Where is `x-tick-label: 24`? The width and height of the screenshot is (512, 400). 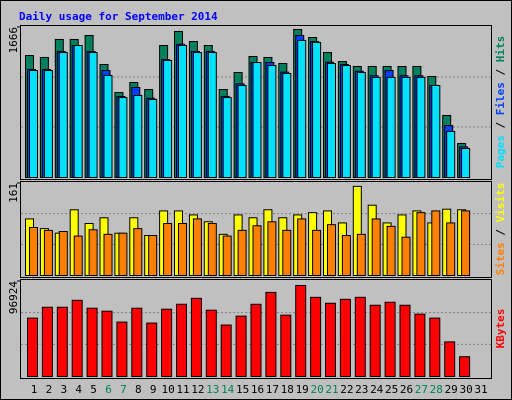 x-tick-label: 24 is located at coordinates (377, 389).